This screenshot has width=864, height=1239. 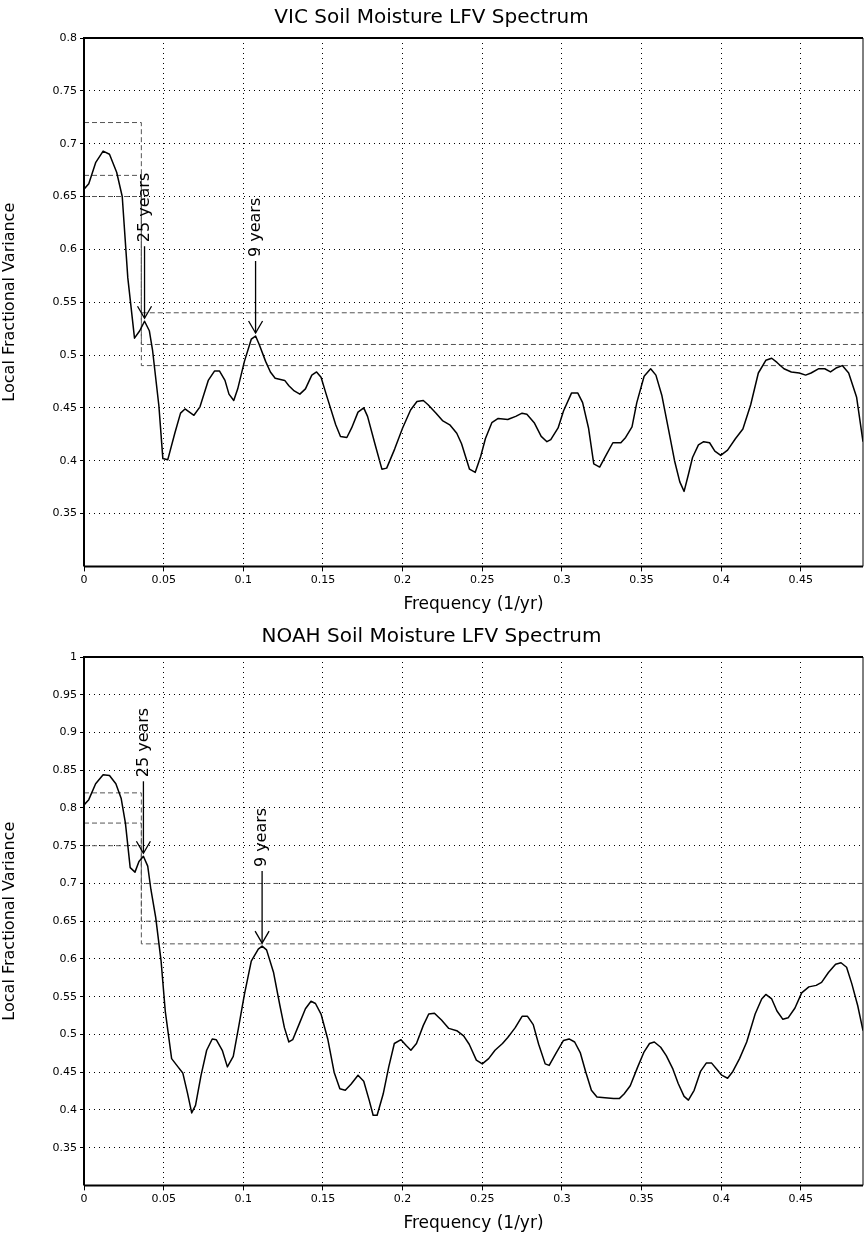 What do you see at coordinates (64, 770) in the screenshot?
I see `y-tick-label: 0.85` at bounding box center [64, 770].